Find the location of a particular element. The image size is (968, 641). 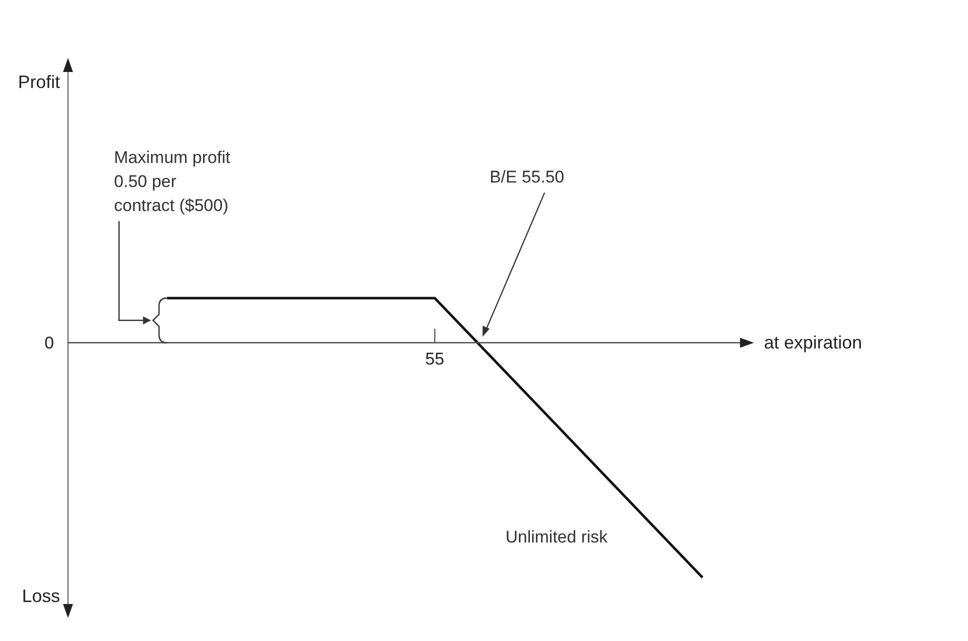

text: Profit is located at coordinates (39, 82).